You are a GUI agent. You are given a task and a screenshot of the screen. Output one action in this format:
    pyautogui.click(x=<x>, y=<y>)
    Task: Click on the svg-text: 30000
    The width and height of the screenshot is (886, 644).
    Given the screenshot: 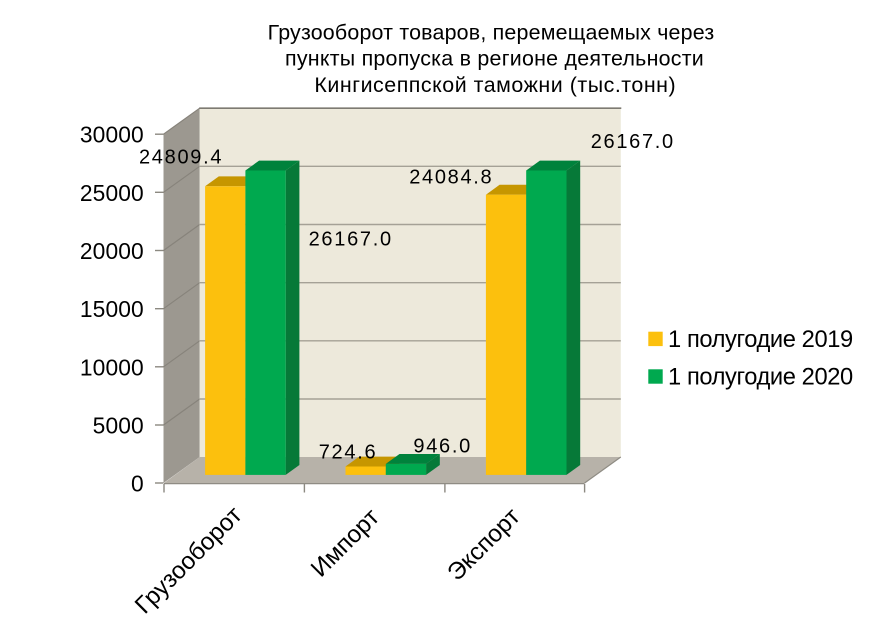 What is the action you would take?
    pyautogui.click(x=112, y=135)
    